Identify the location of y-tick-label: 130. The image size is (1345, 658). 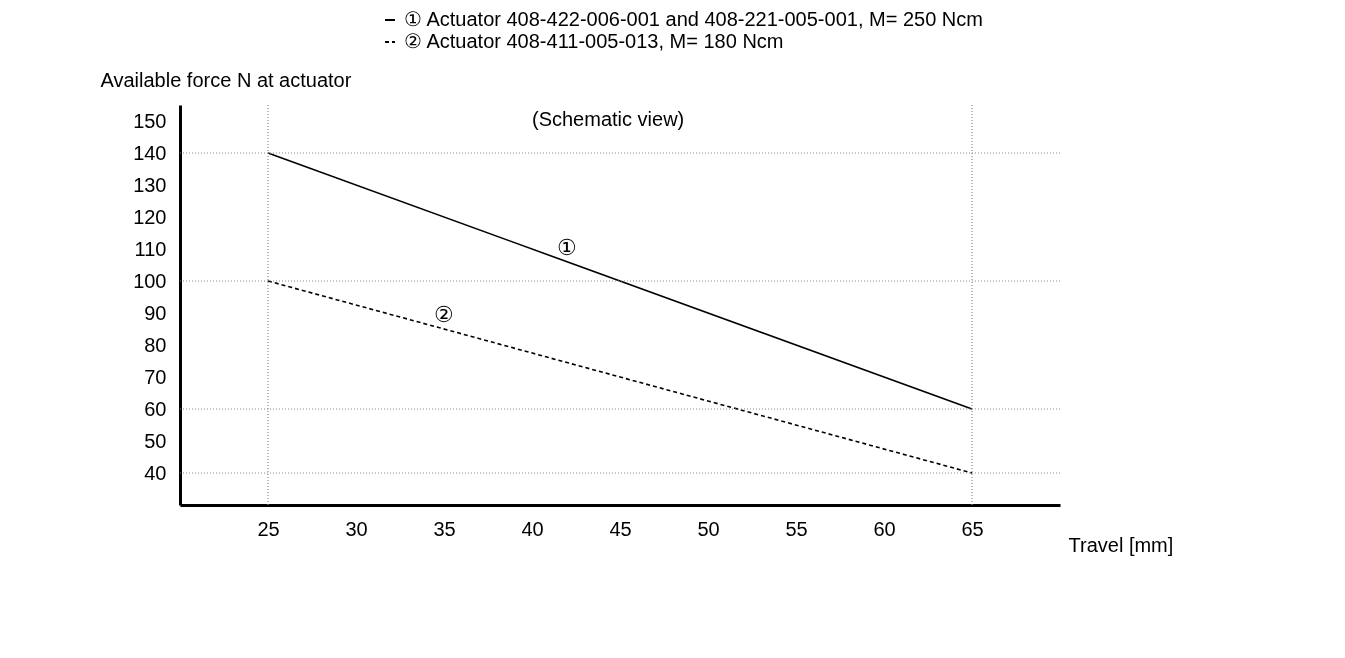
(150, 184).